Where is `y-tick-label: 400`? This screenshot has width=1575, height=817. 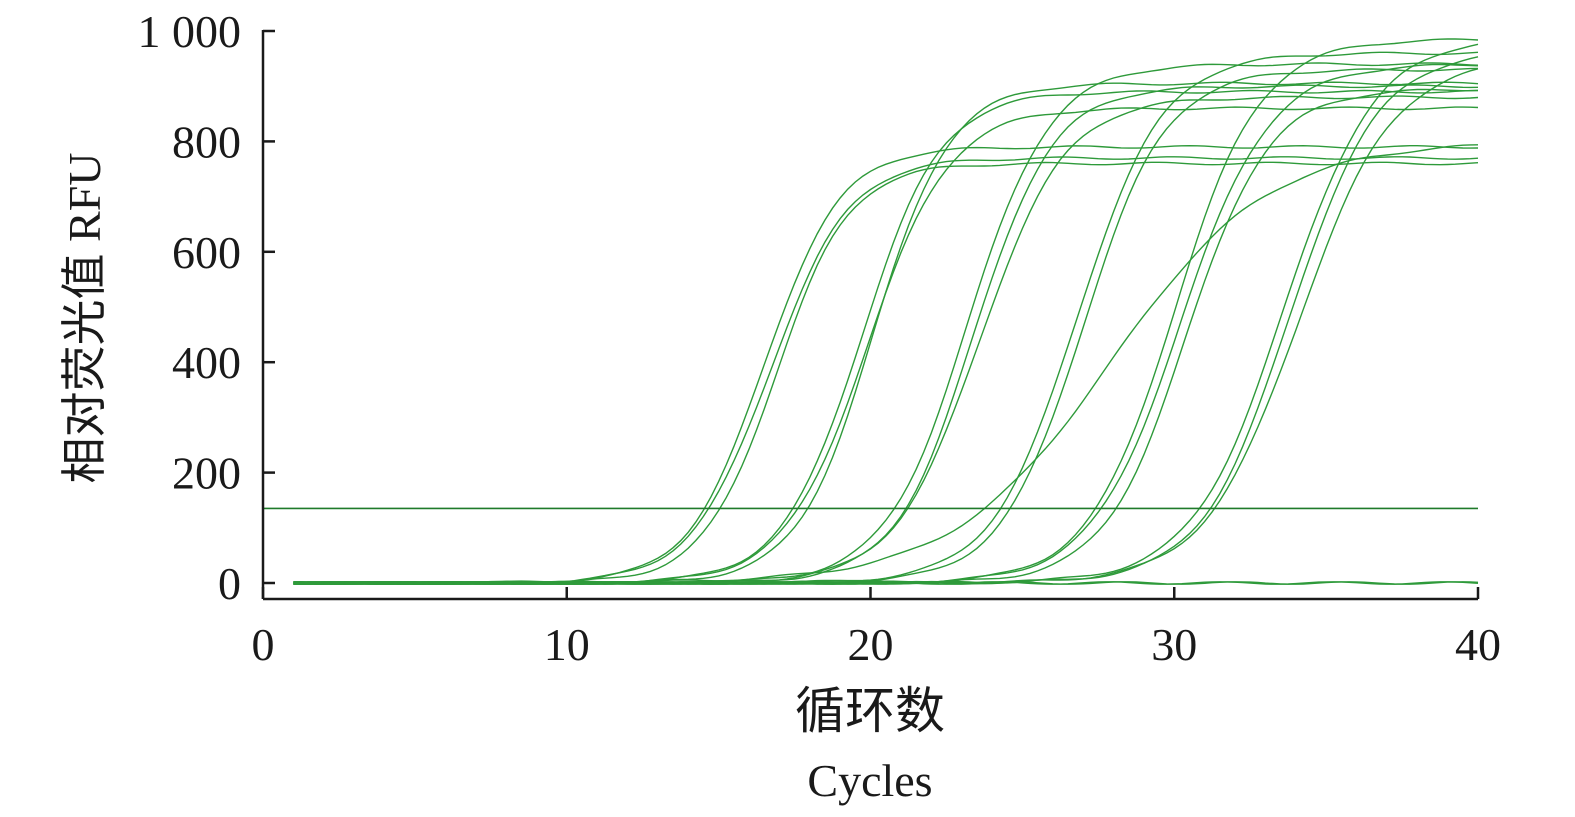 y-tick-label: 400 is located at coordinates (206, 362).